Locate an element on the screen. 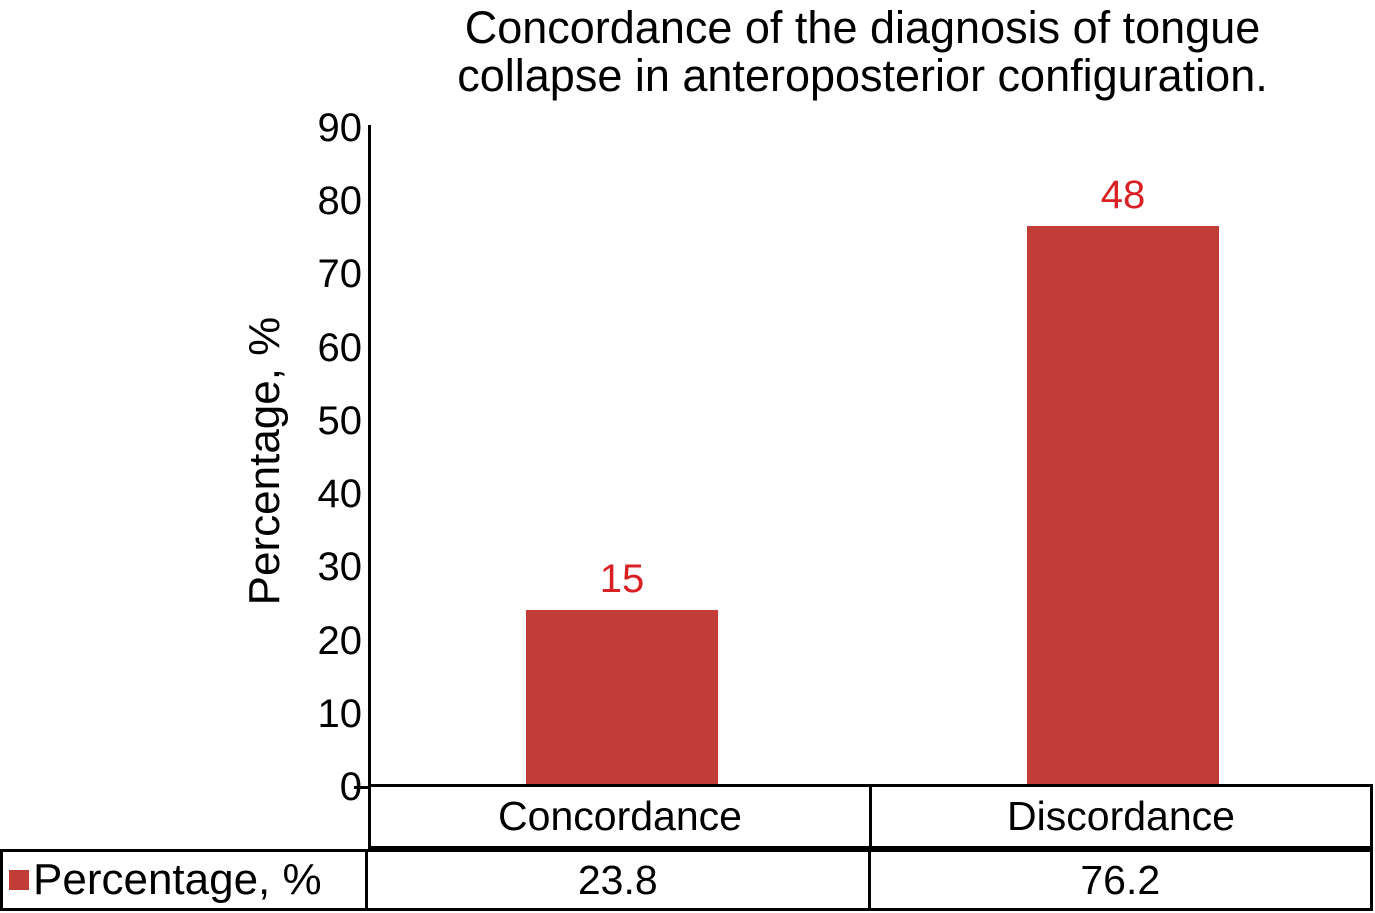 The height and width of the screenshot is (913, 1375). y-tick-label-20: 20 is located at coordinates (340, 641).